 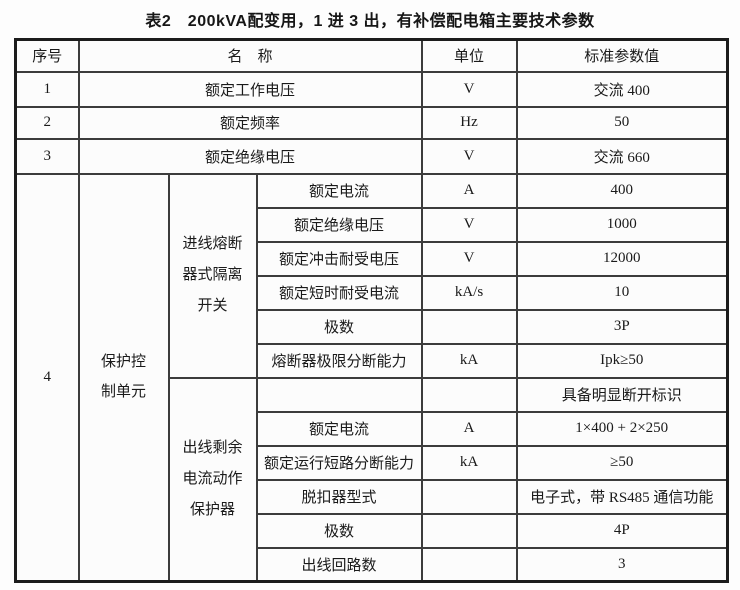 I want to click on value-cell: 具备明显断开标识, so click(x=622, y=394).